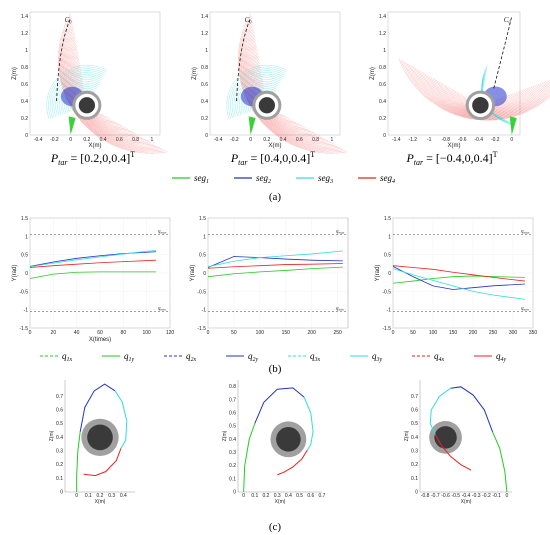 The image size is (550, 535). I want to click on y-tick-label: 1.5, so click(387, 219).